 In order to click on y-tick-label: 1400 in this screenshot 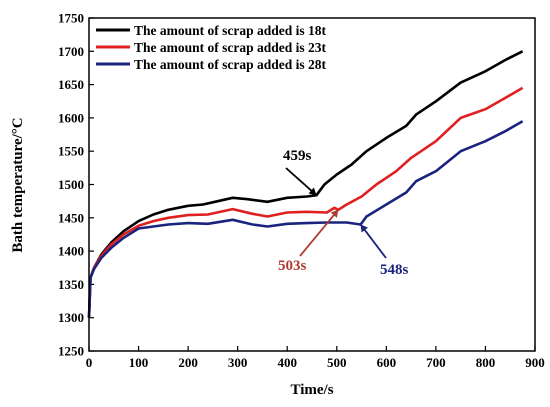, I will do `click(71, 251)`.